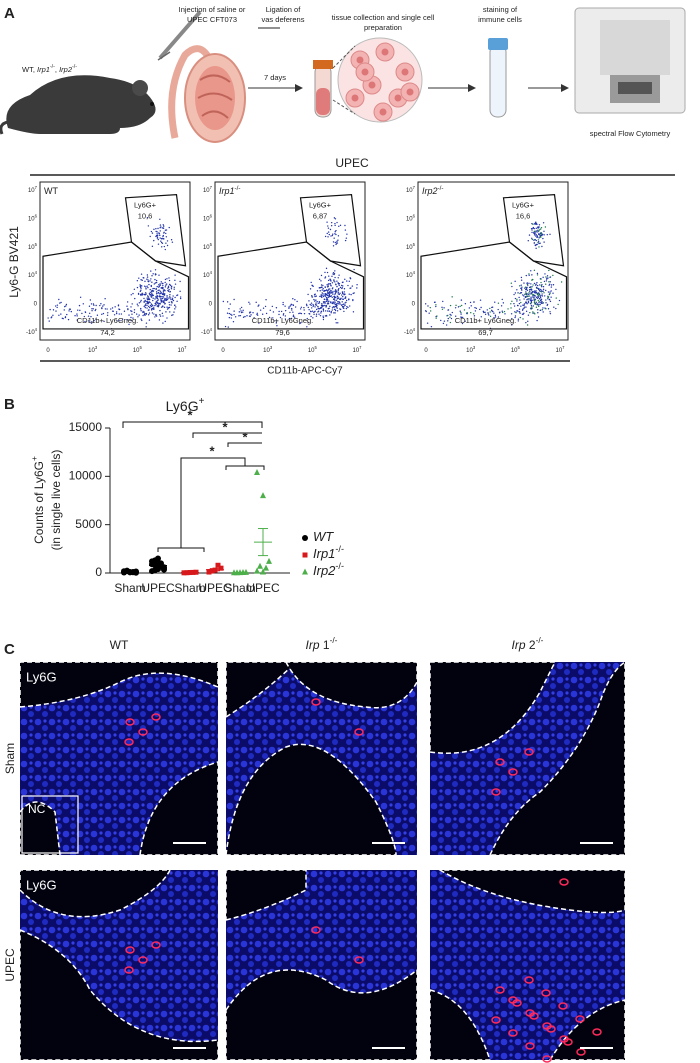 This screenshot has height=1063, width=700. I want to click on text-run: 10, so click(311, 351).